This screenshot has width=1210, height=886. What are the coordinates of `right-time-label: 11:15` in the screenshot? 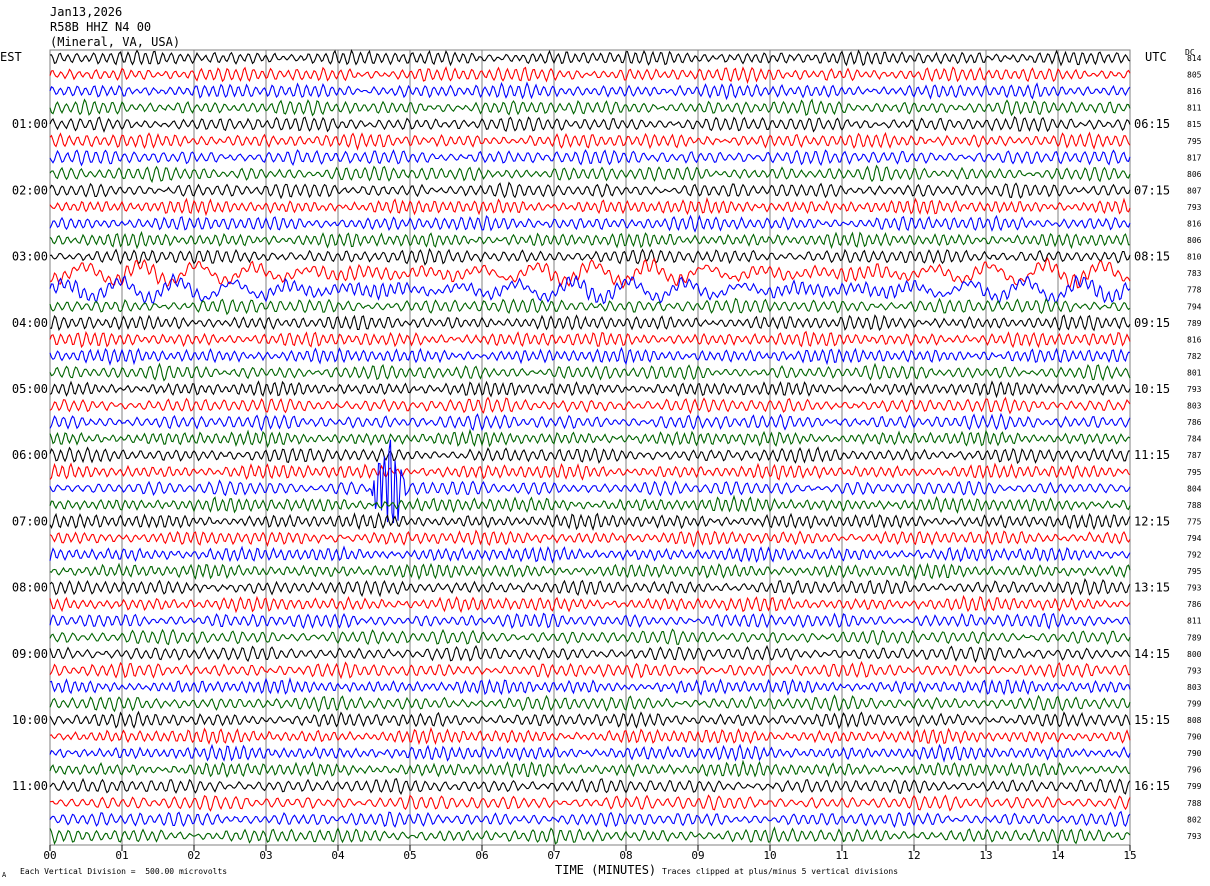 It's located at (1152, 455).